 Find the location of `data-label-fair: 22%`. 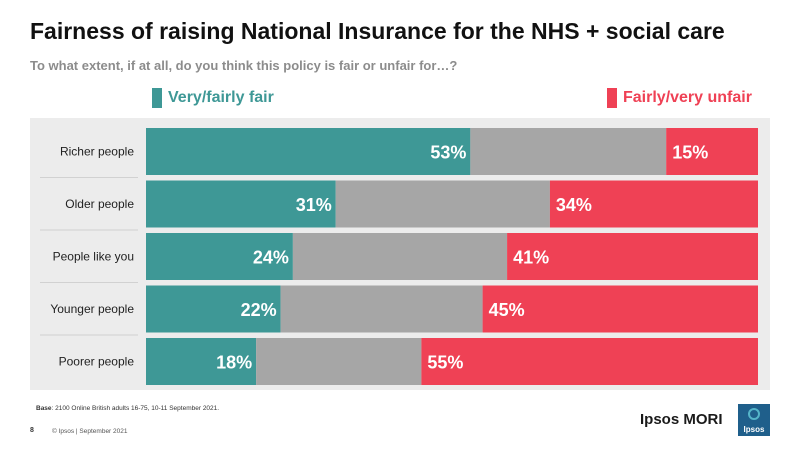

data-label-fair: 22% is located at coordinates (259, 310).